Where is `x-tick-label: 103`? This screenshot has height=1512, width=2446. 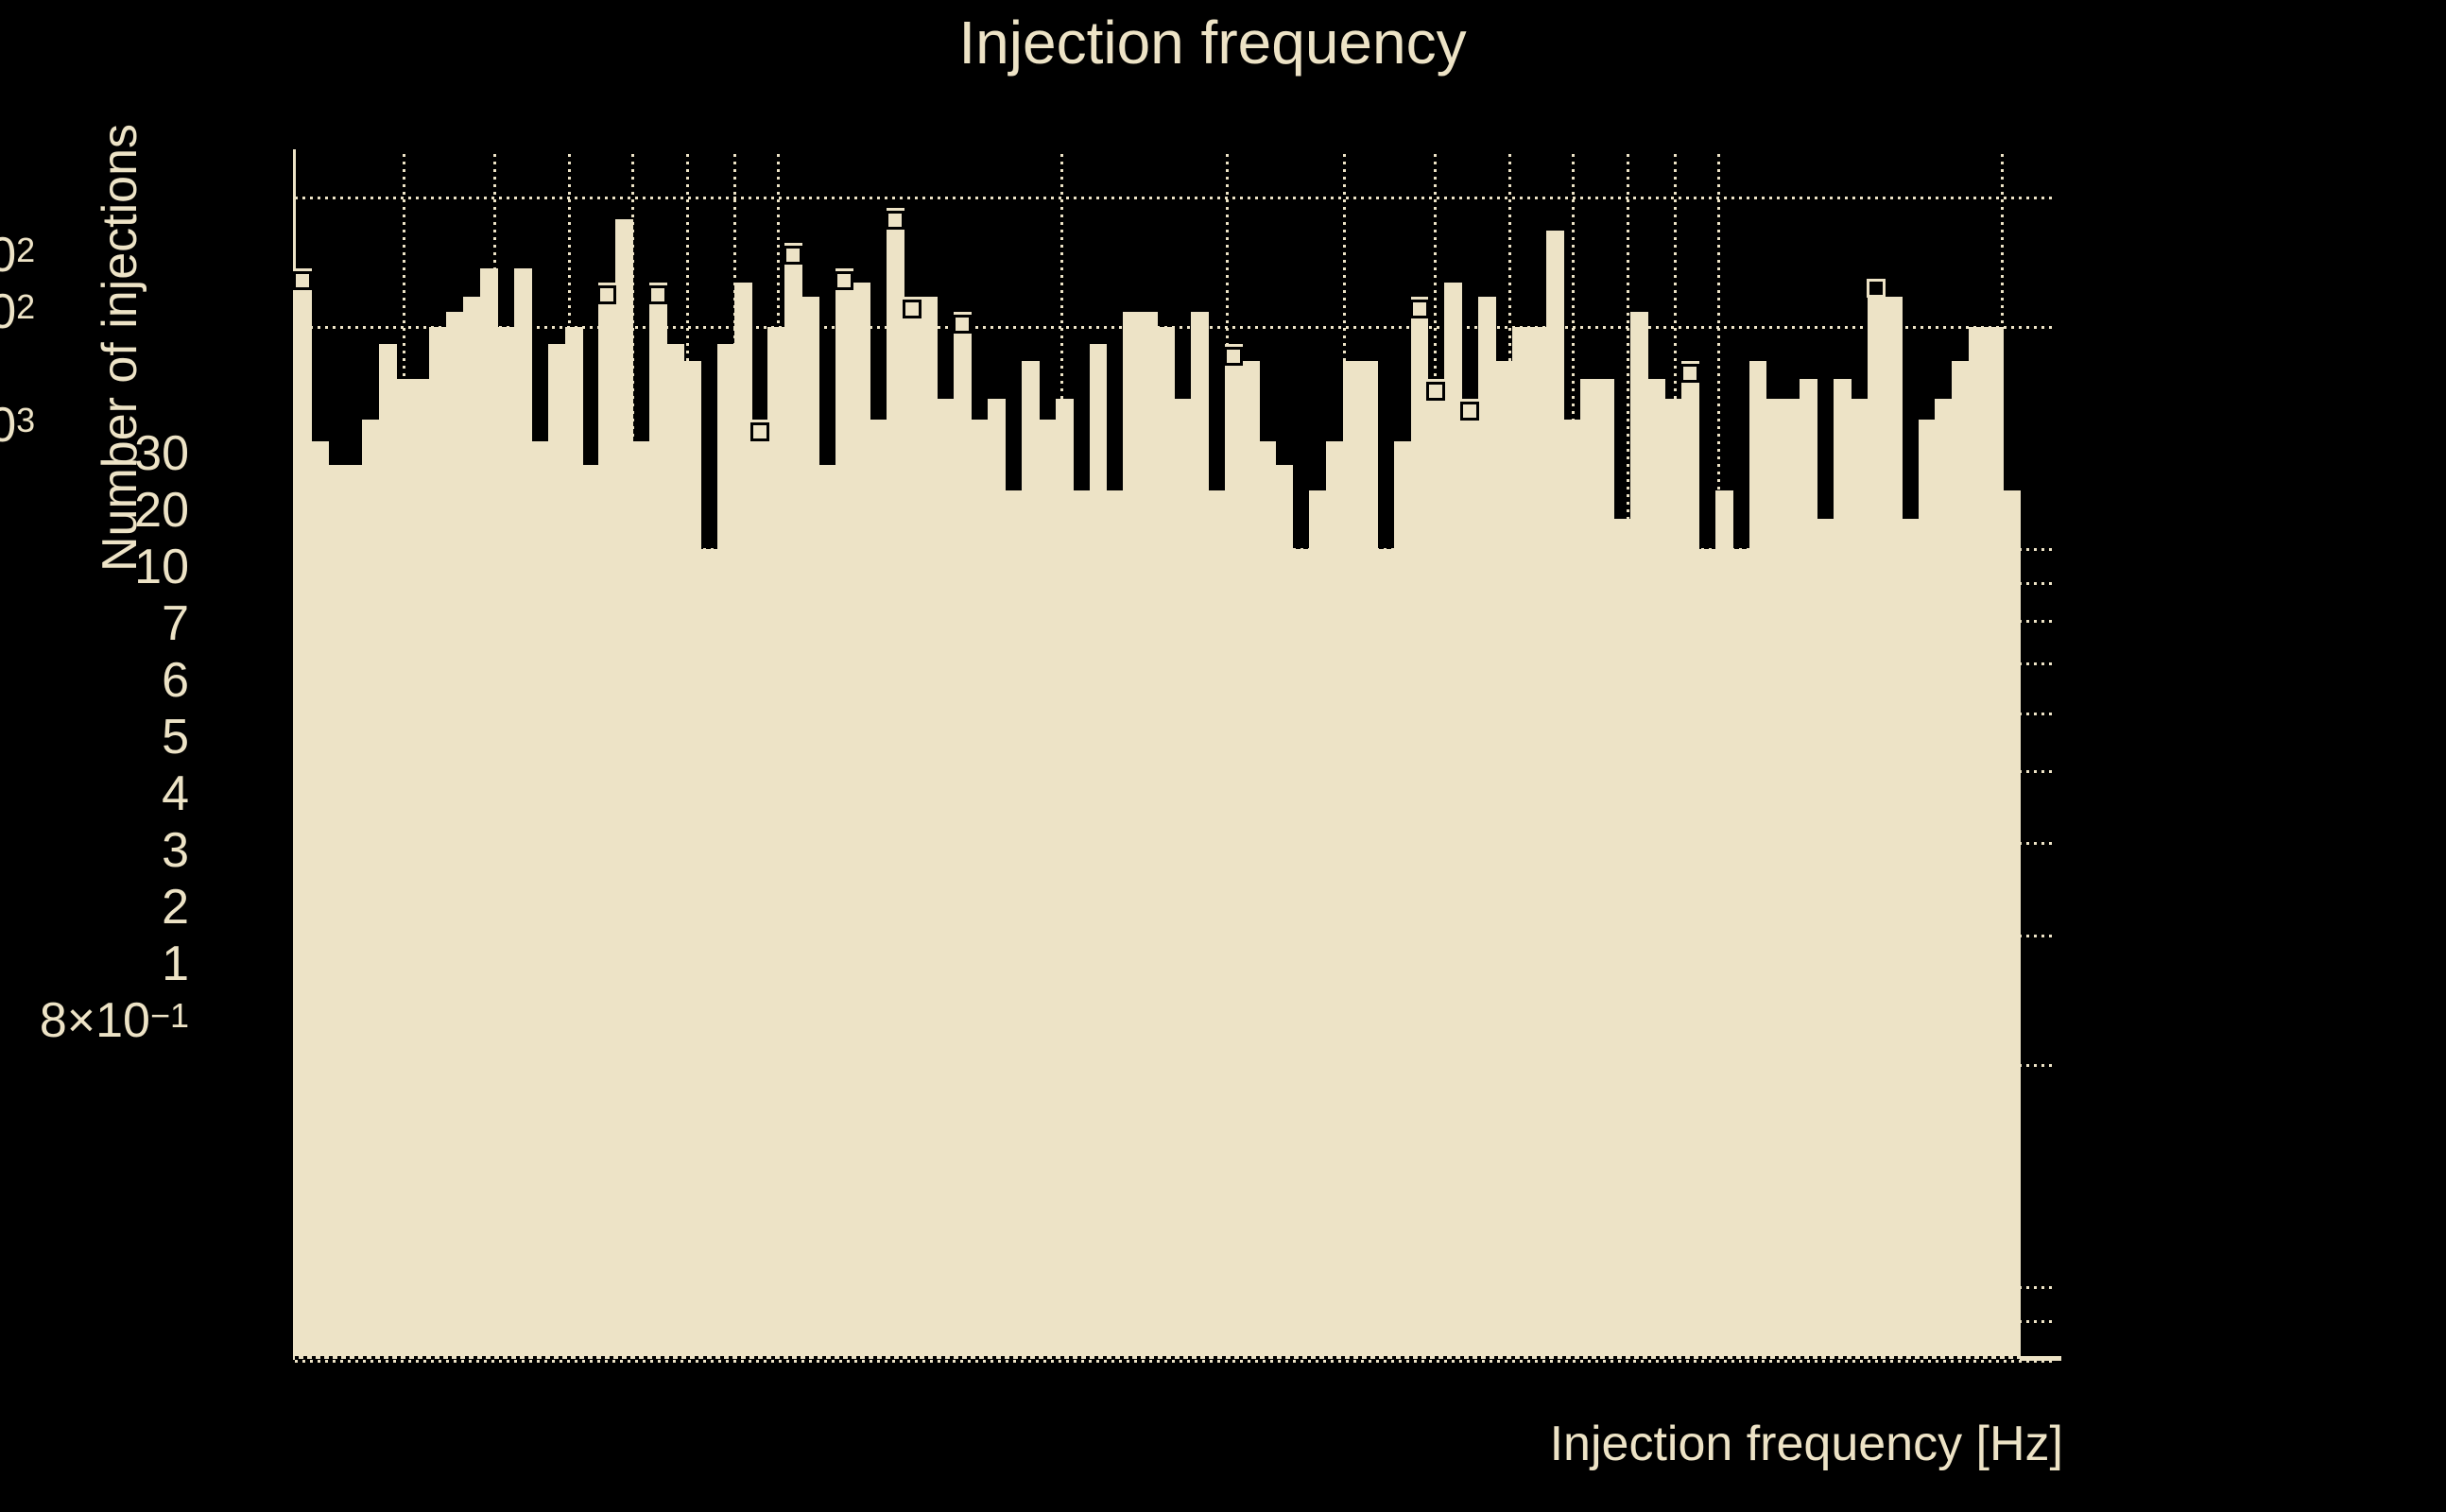
x-tick-label: 103 is located at coordinates (47, 368).